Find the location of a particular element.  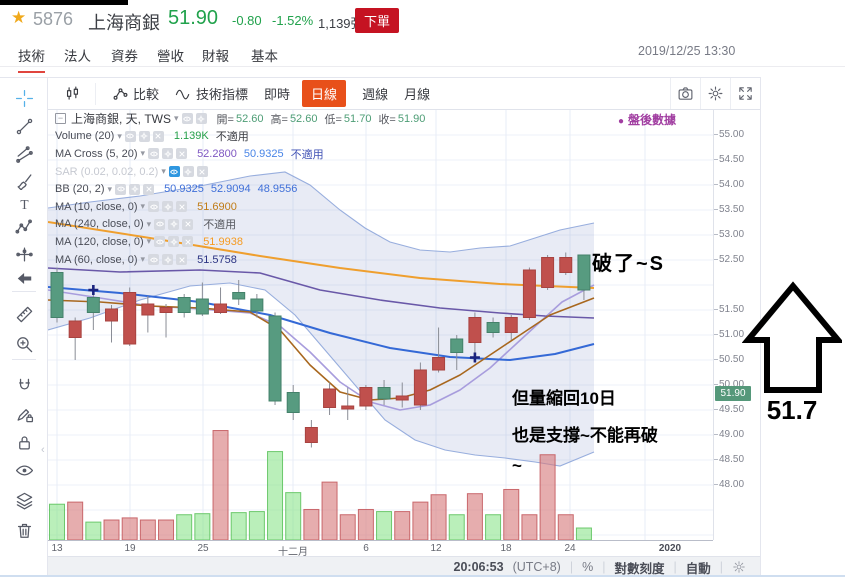

legend-row-ma120: MA (120, close, 0) ▾ 51.9938 is located at coordinates (240, 242).